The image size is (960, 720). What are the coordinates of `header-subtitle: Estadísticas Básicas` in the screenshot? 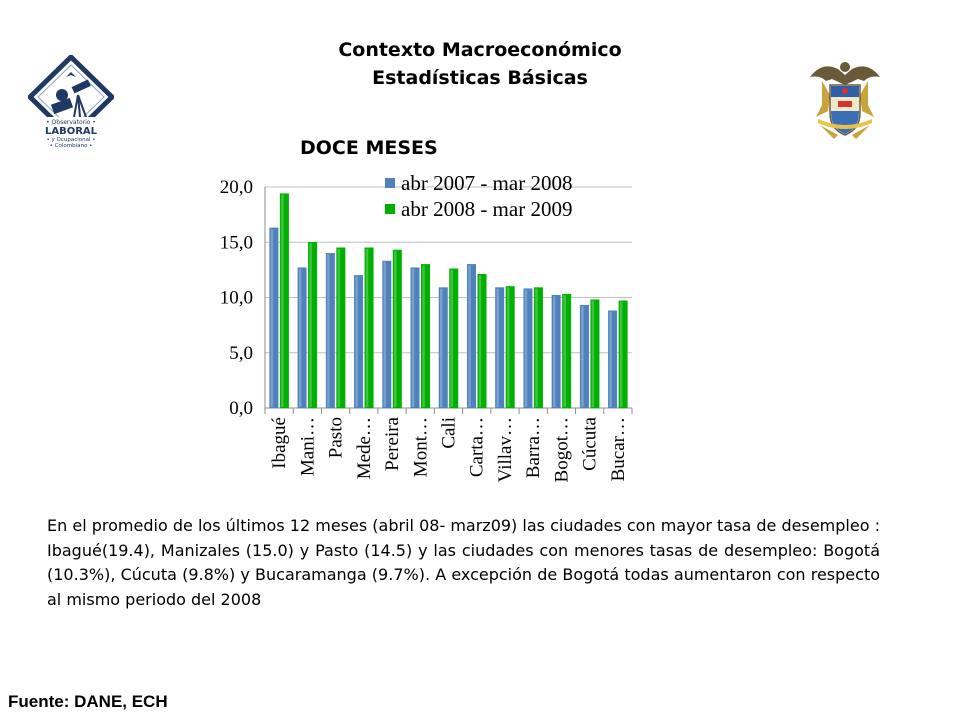 It's located at (480, 78).